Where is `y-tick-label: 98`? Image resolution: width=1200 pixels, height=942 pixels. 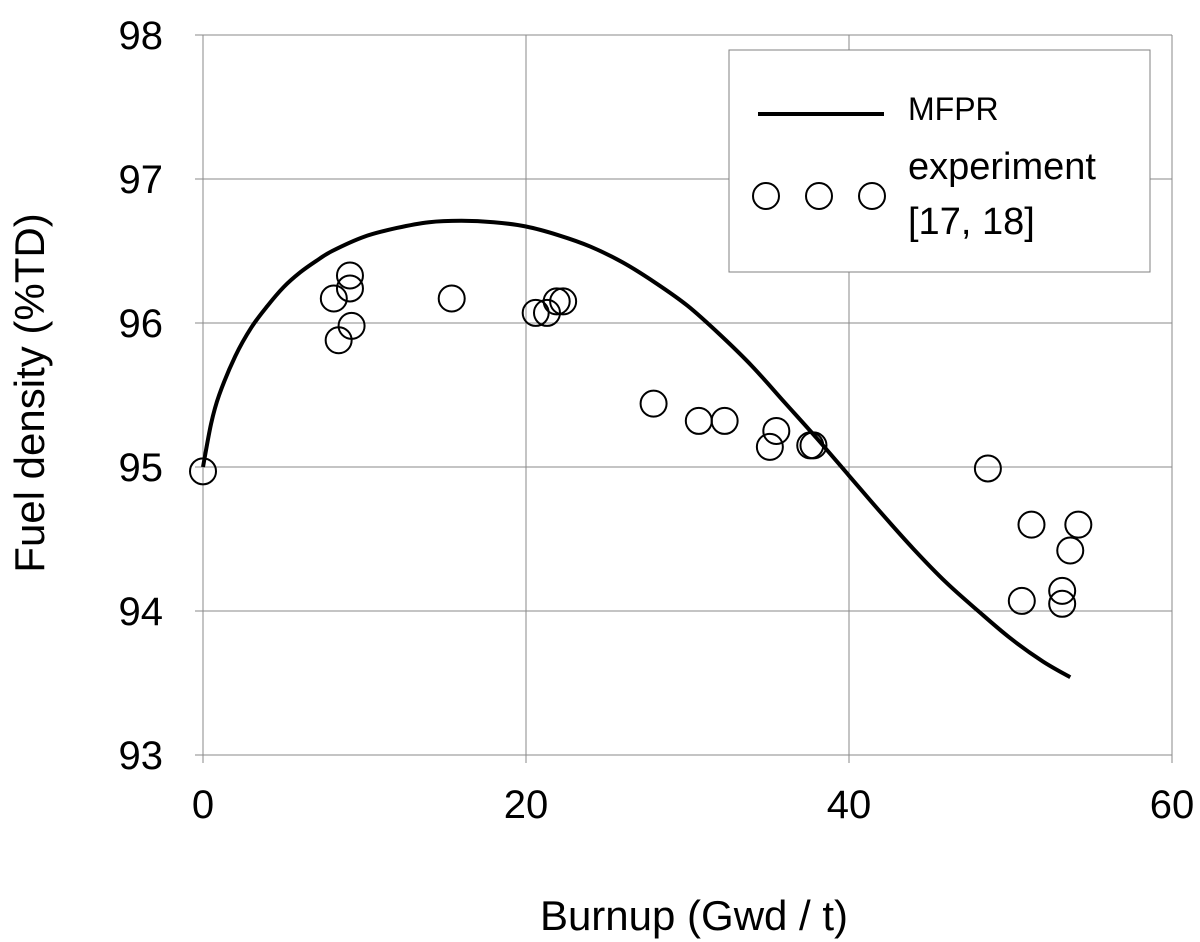 y-tick-label: 98 is located at coordinates (141, 36).